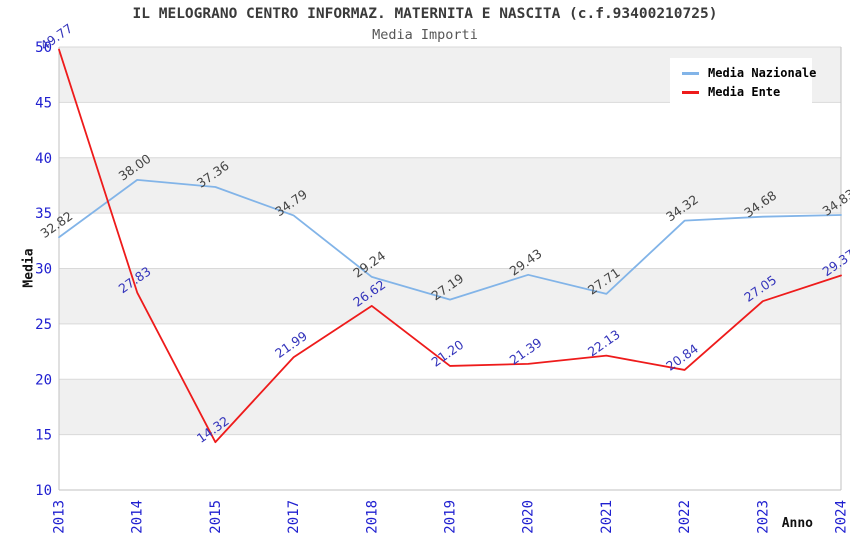 This screenshot has height=550, width=850. Describe the element at coordinates (529, 517) in the screenshot. I see `x-tick-label: 2020` at that location.